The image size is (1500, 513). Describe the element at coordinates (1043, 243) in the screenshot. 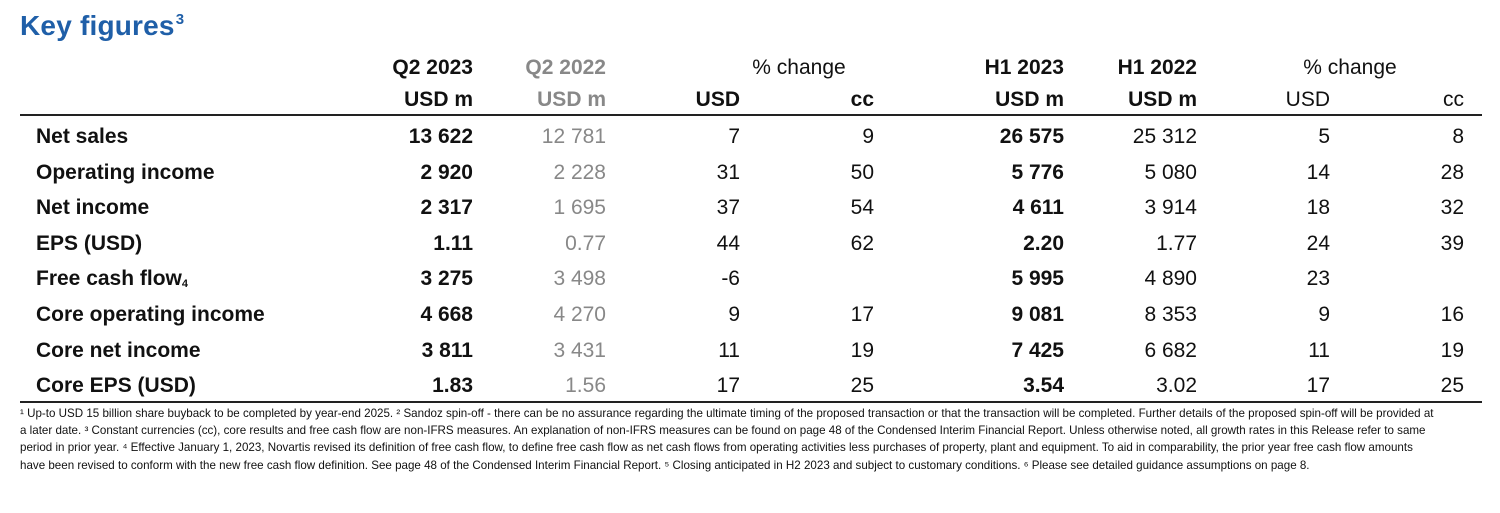

I see `cell-h2023: 2.20` at that location.